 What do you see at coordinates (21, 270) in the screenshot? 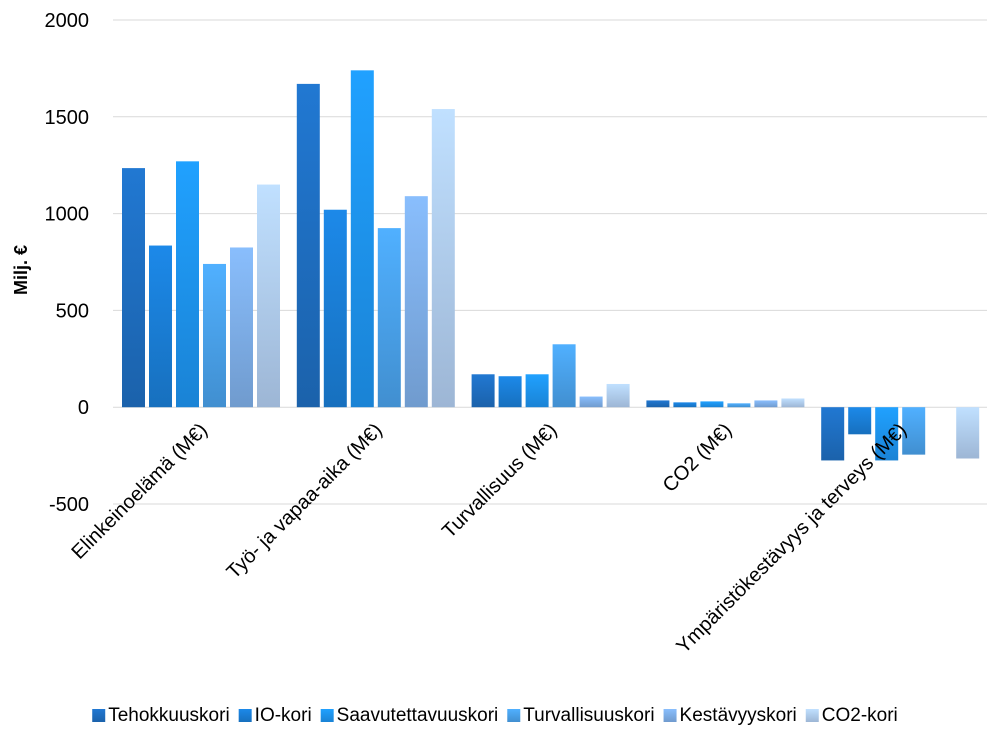
I see `y-axis-label: Milj. €` at bounding box center [21, 270].